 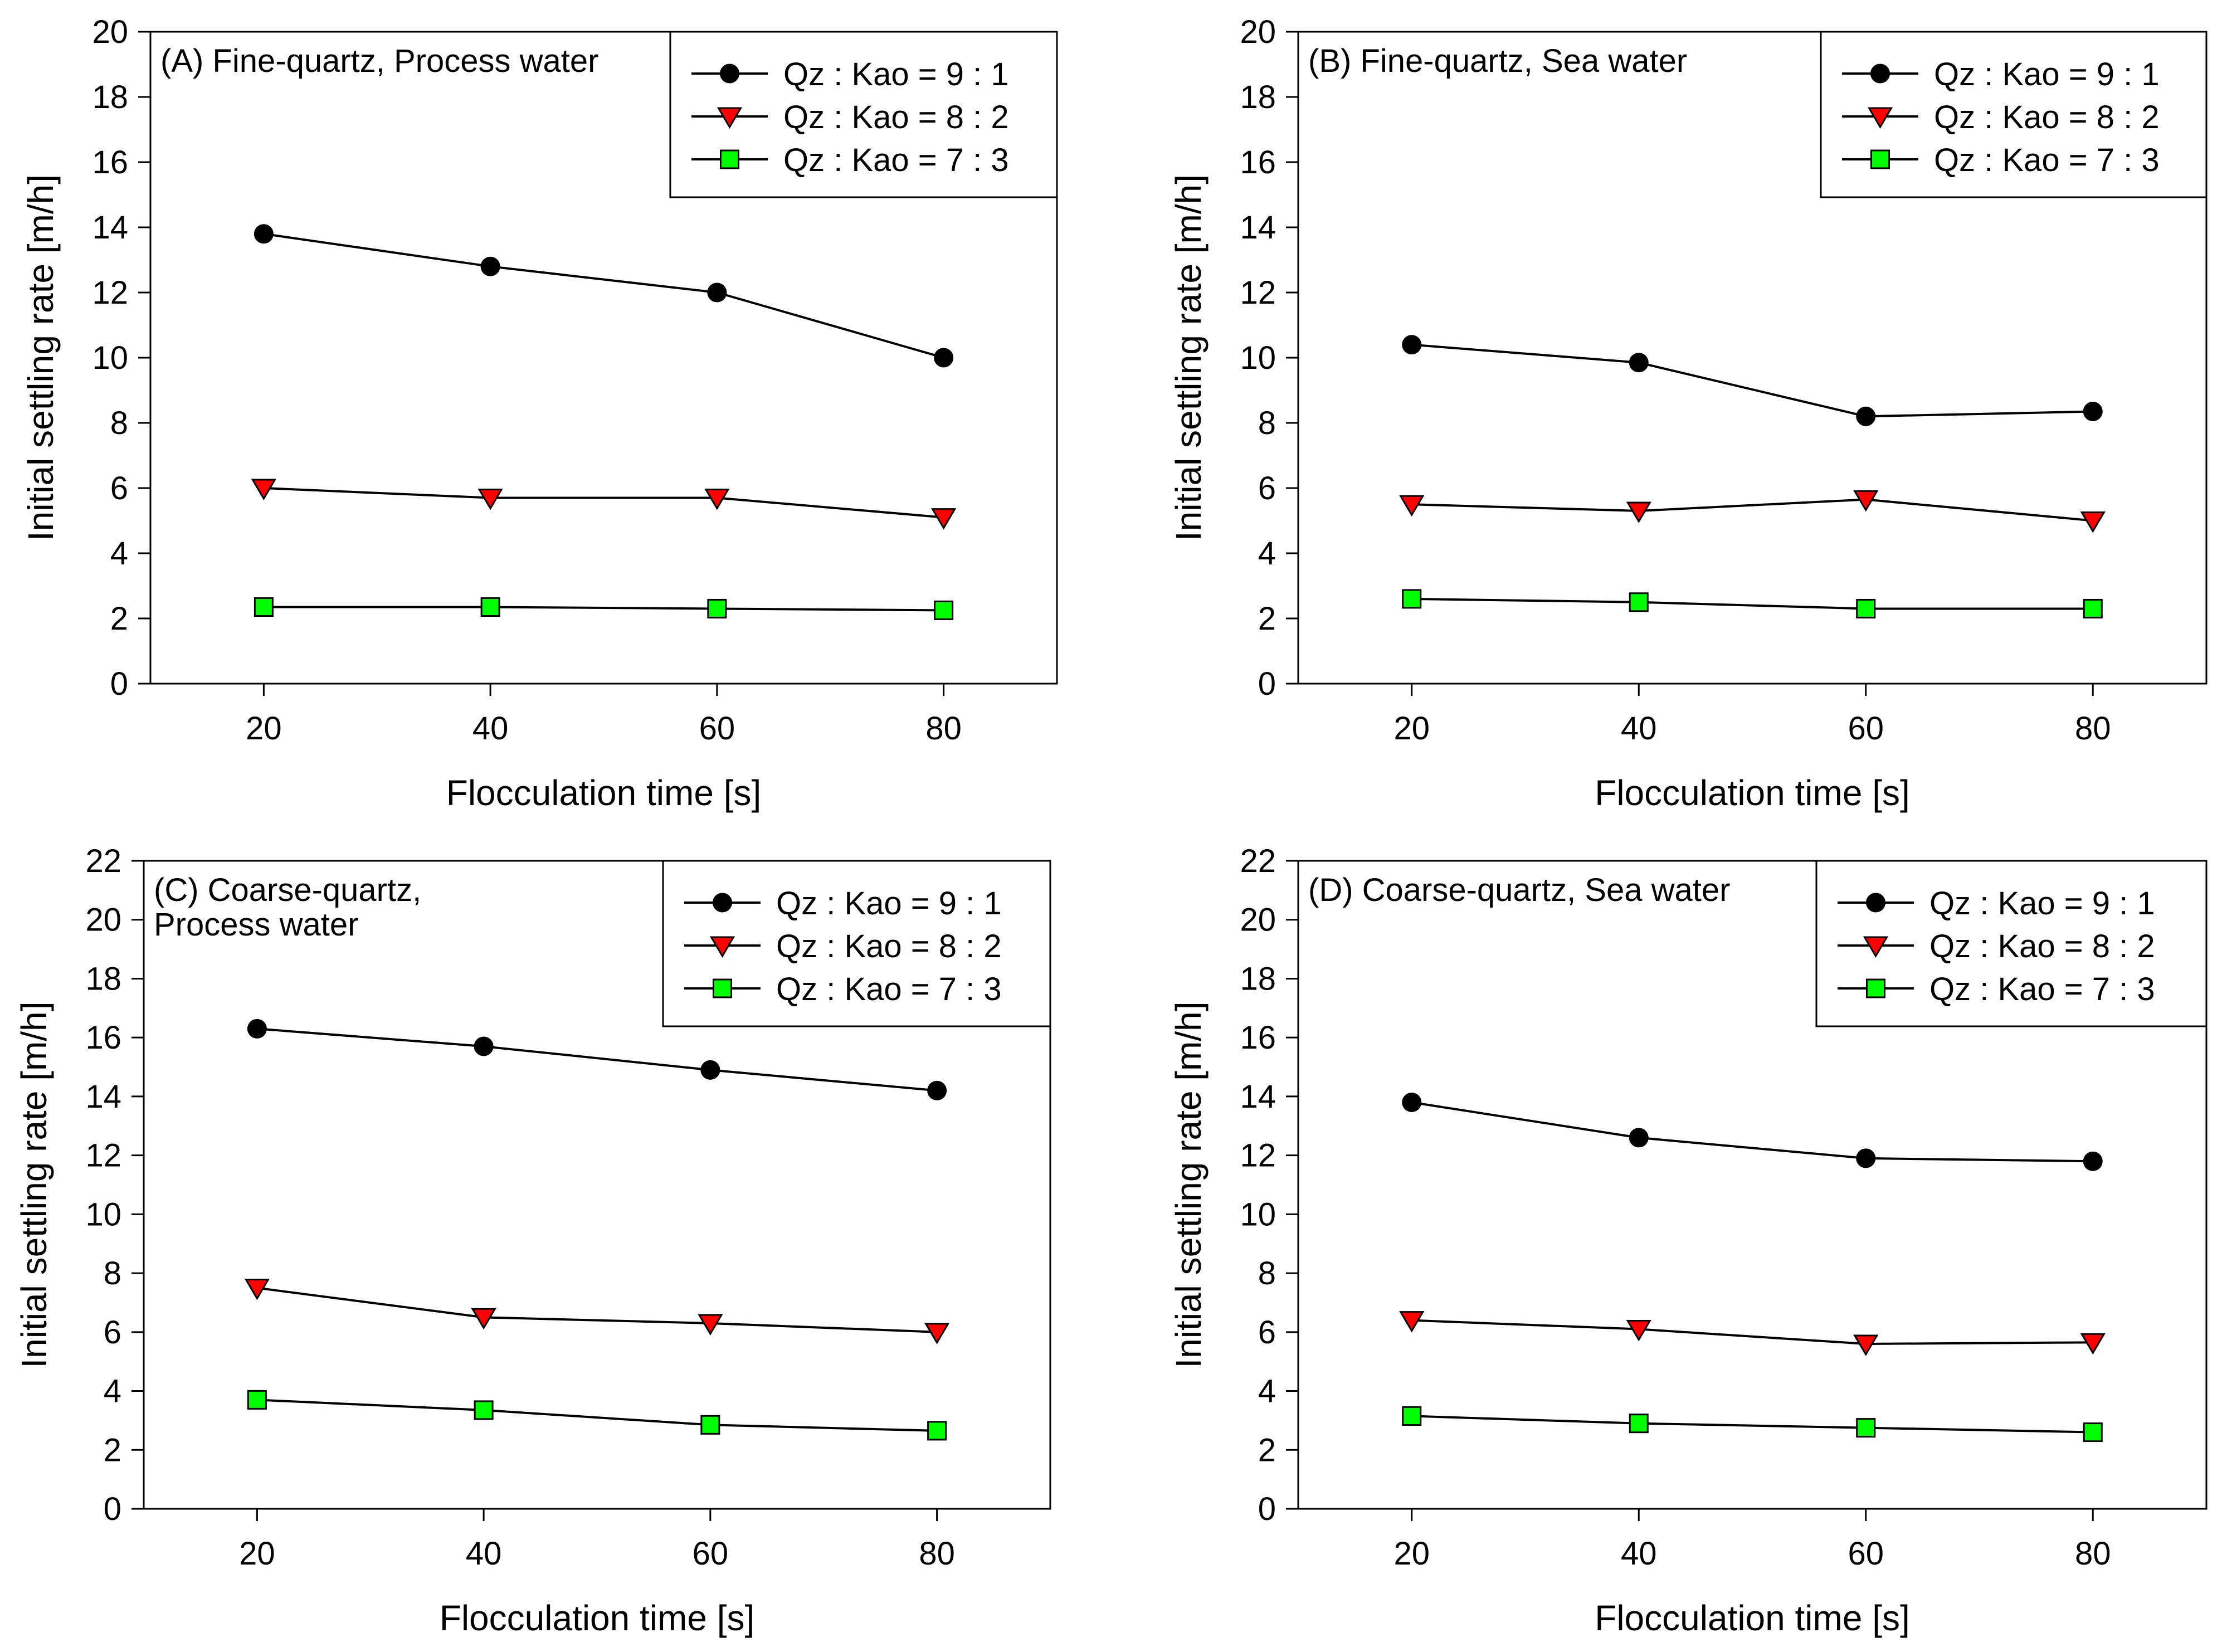 What do you see at coordinates (1267, 1332) in the screenshot?
I see `y-tick-label: 6` at bounding box center [1267, 1332].